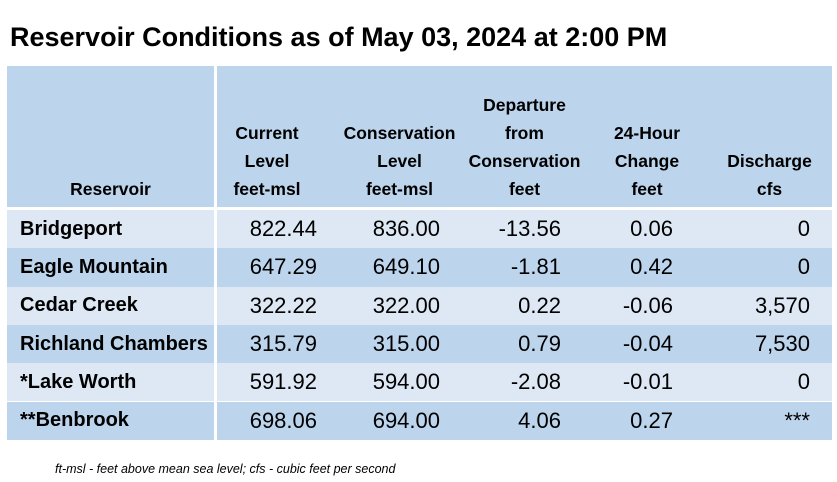 The width and height of the screenshot is (837, 482). Describe the element at coordinates (283, 267) in the screenshot. I see `current-value: 647.29` at that location.